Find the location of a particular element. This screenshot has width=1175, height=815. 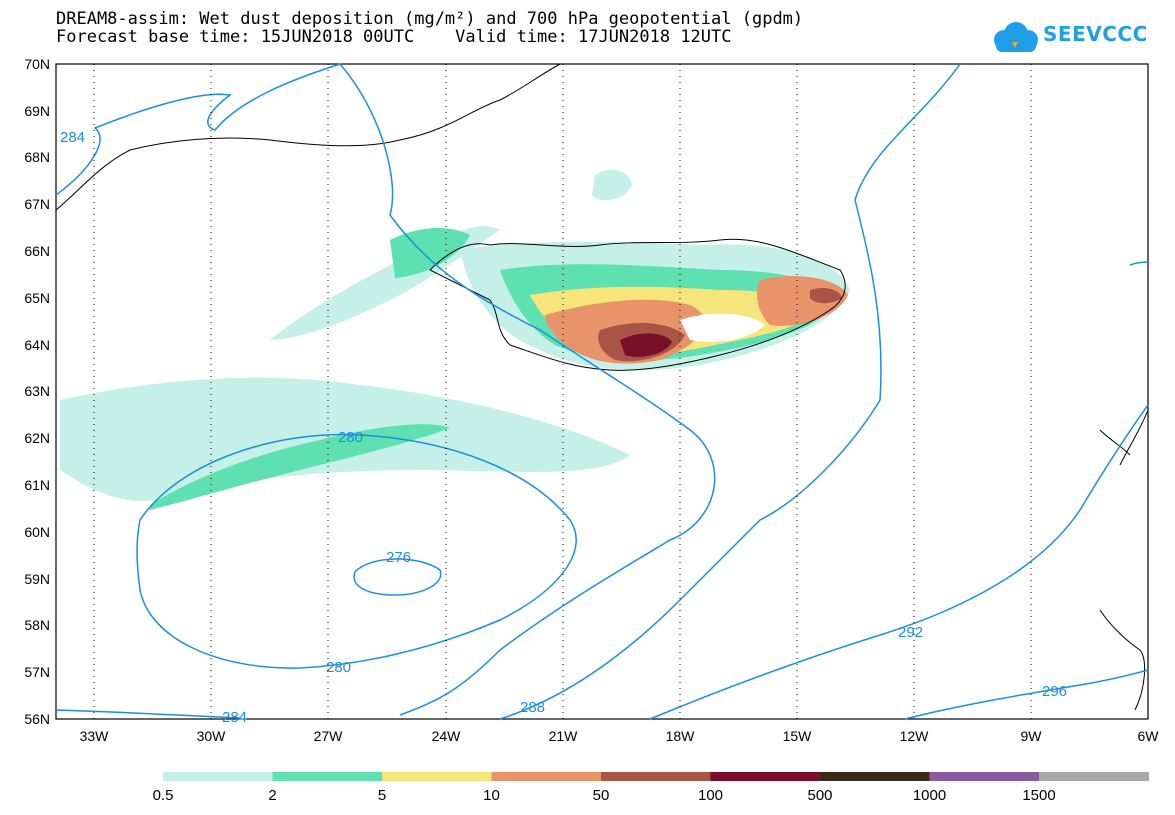

lat-label: 59N is located at coordinates (37, 579).